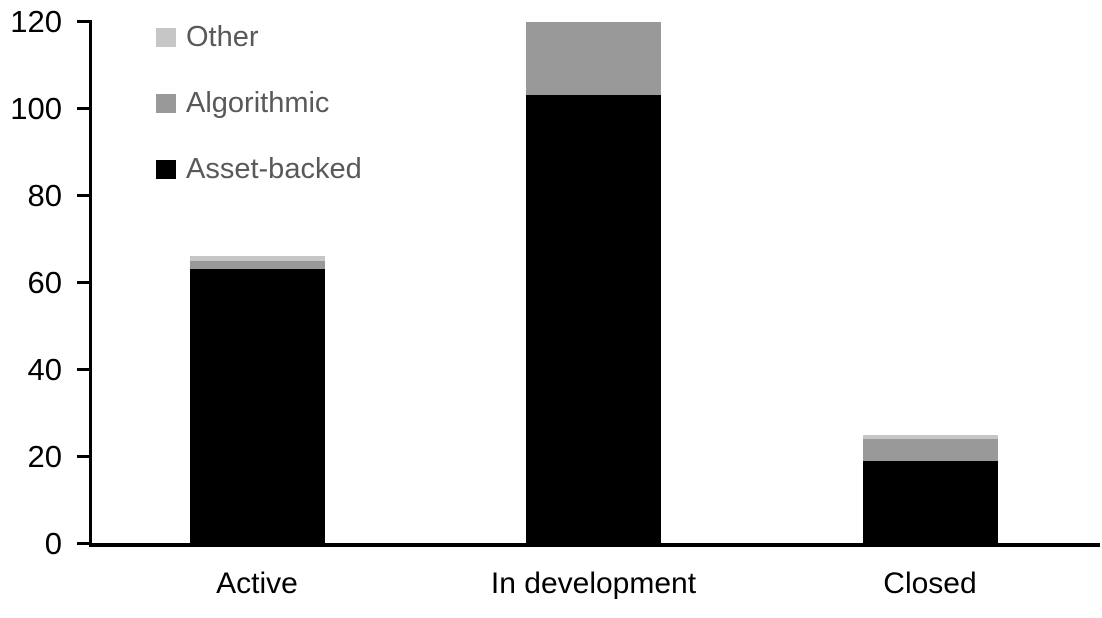  Describe the element at coordinates (36, 21) in the screenshot. I see `y-axis-tick-label: 120` at that location.